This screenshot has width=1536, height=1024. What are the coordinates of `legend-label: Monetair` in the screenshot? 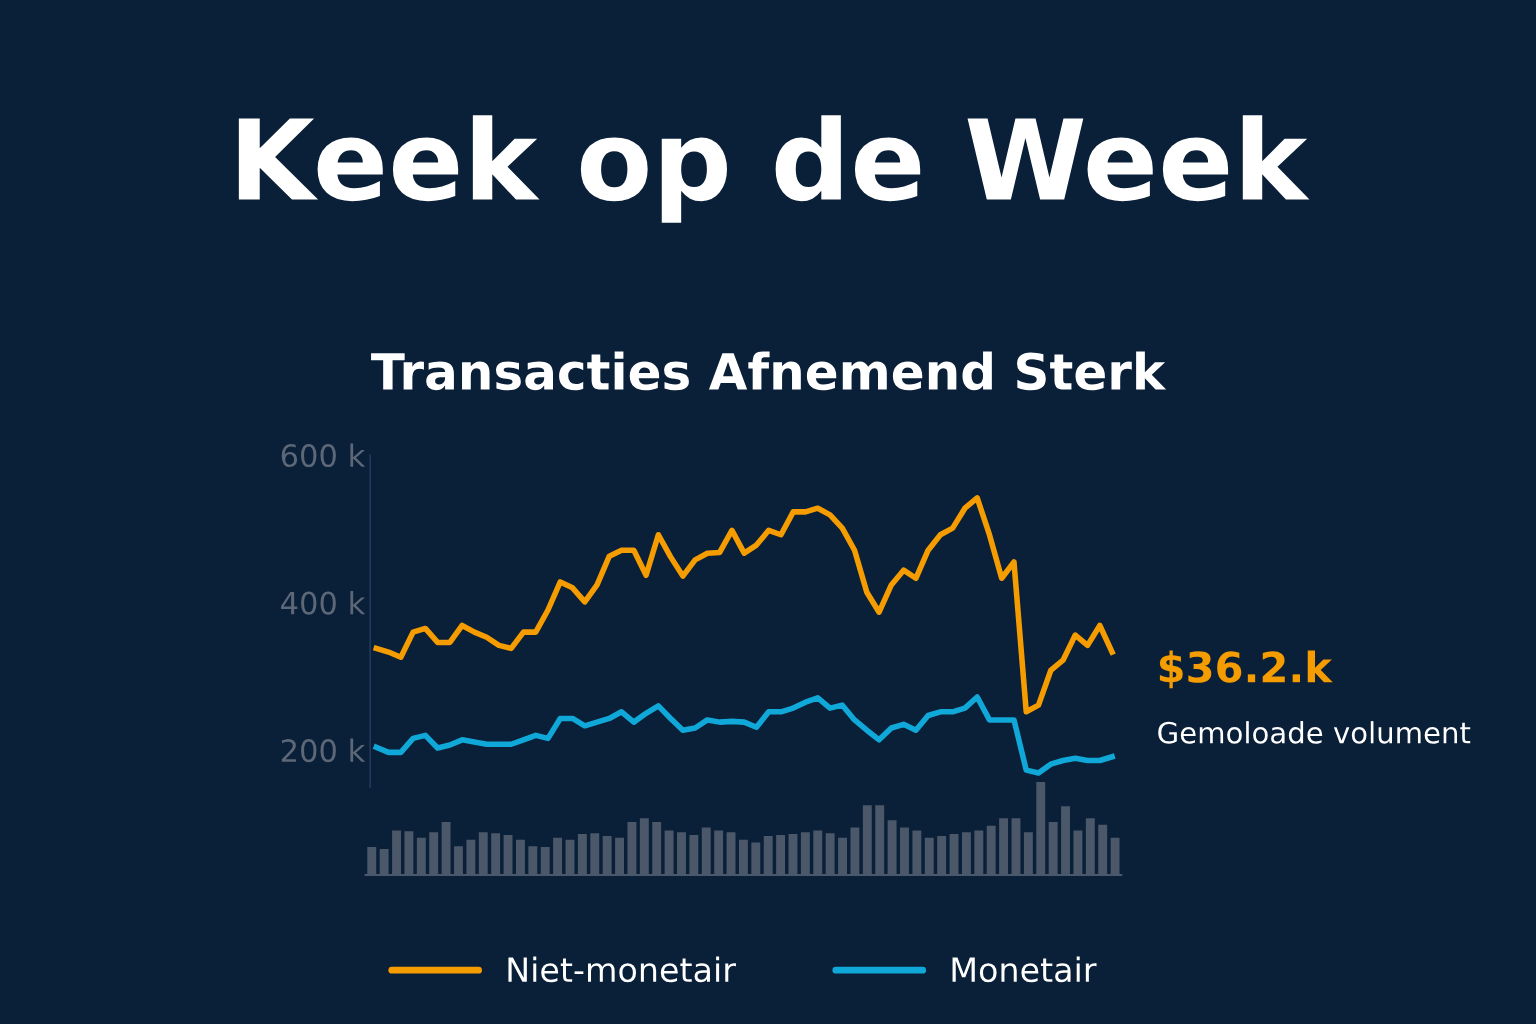 It's located at (1024, 969).